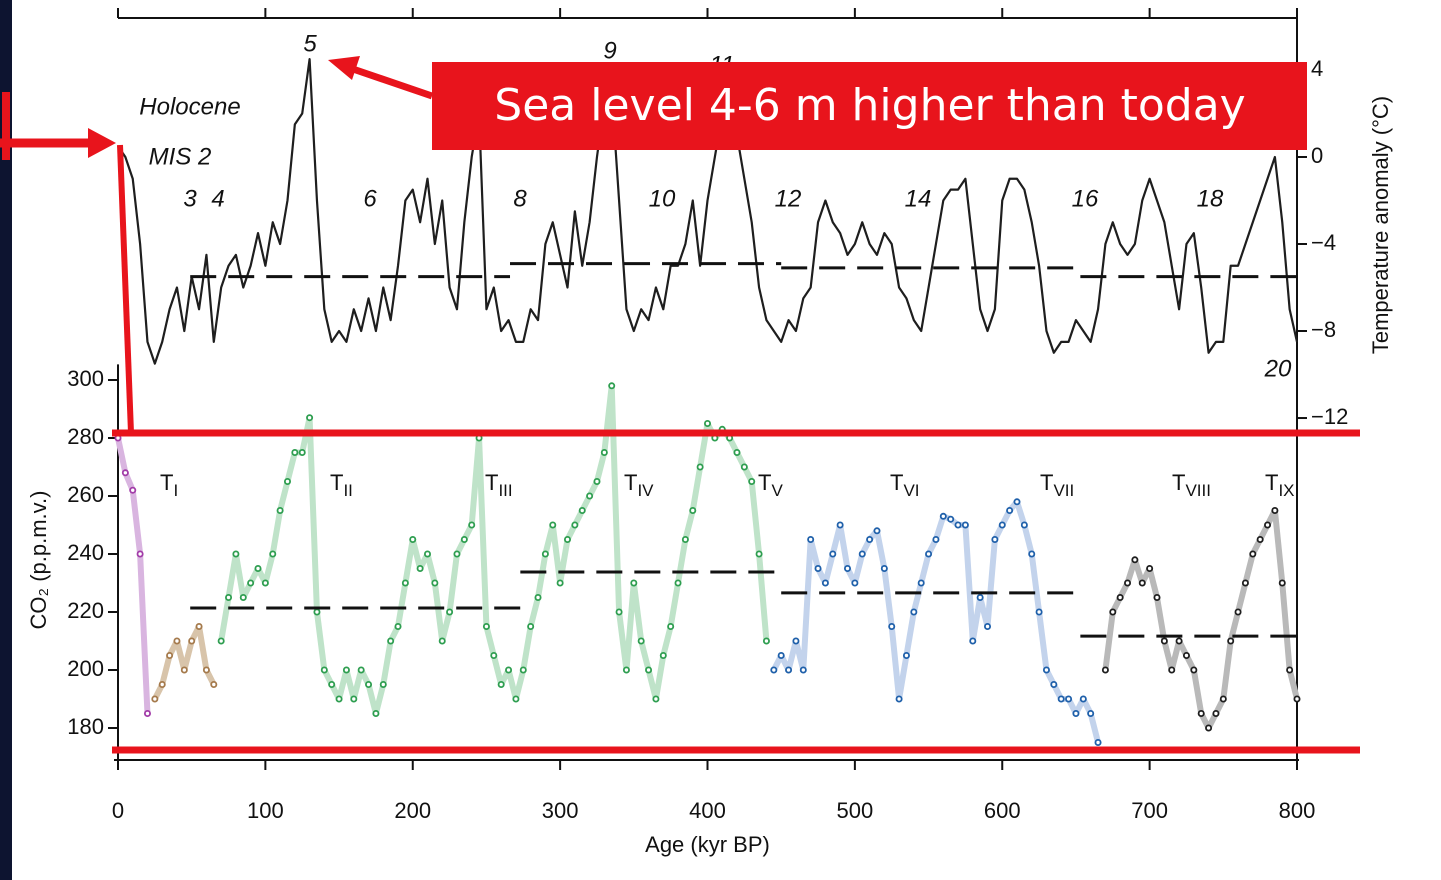 The image size is (1441, 880). Describe the element at coordinates (911, 490) in the screenshot. I see `termination-sub: VI` at that location.